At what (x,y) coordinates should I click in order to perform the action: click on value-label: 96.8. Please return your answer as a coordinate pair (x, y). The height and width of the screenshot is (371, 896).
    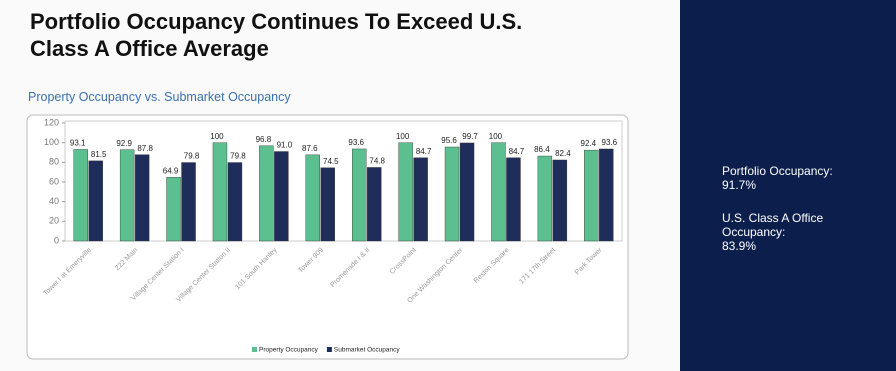
    Looking at the image, I should click on (264, 139).